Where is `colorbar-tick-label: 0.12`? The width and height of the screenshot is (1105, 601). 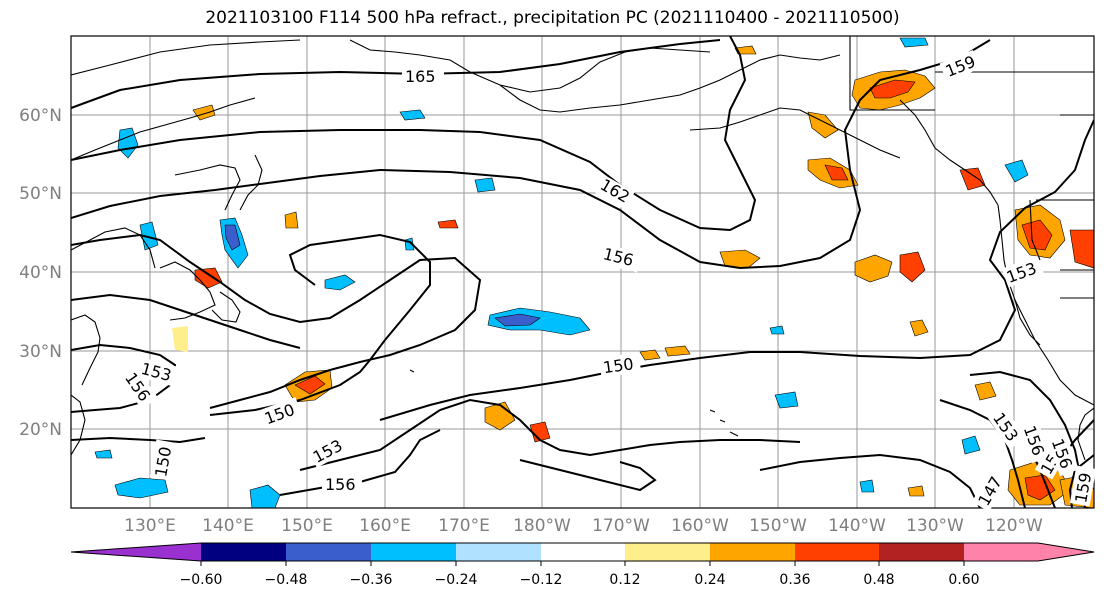 colorbar-tick-label: 0.12 is located at coordinates (624, 580).